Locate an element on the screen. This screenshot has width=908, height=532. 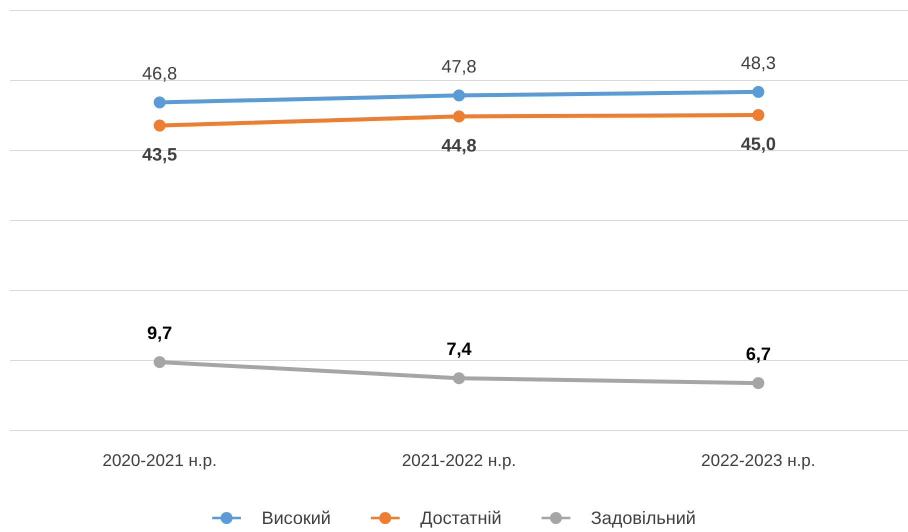
data-label: 47,8 is located at coordinates (459, 66).